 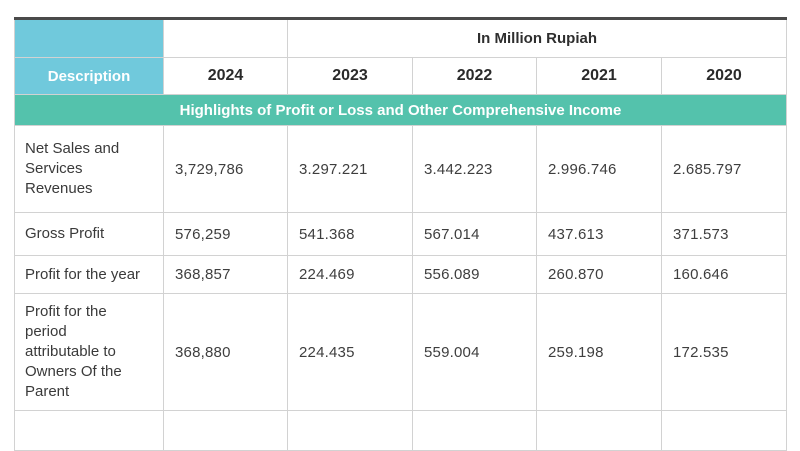 What do you see at coordinates (474, 169) in the screenshot?
I see `cell-value: 3.442.223` at bounding box center [474, 169].